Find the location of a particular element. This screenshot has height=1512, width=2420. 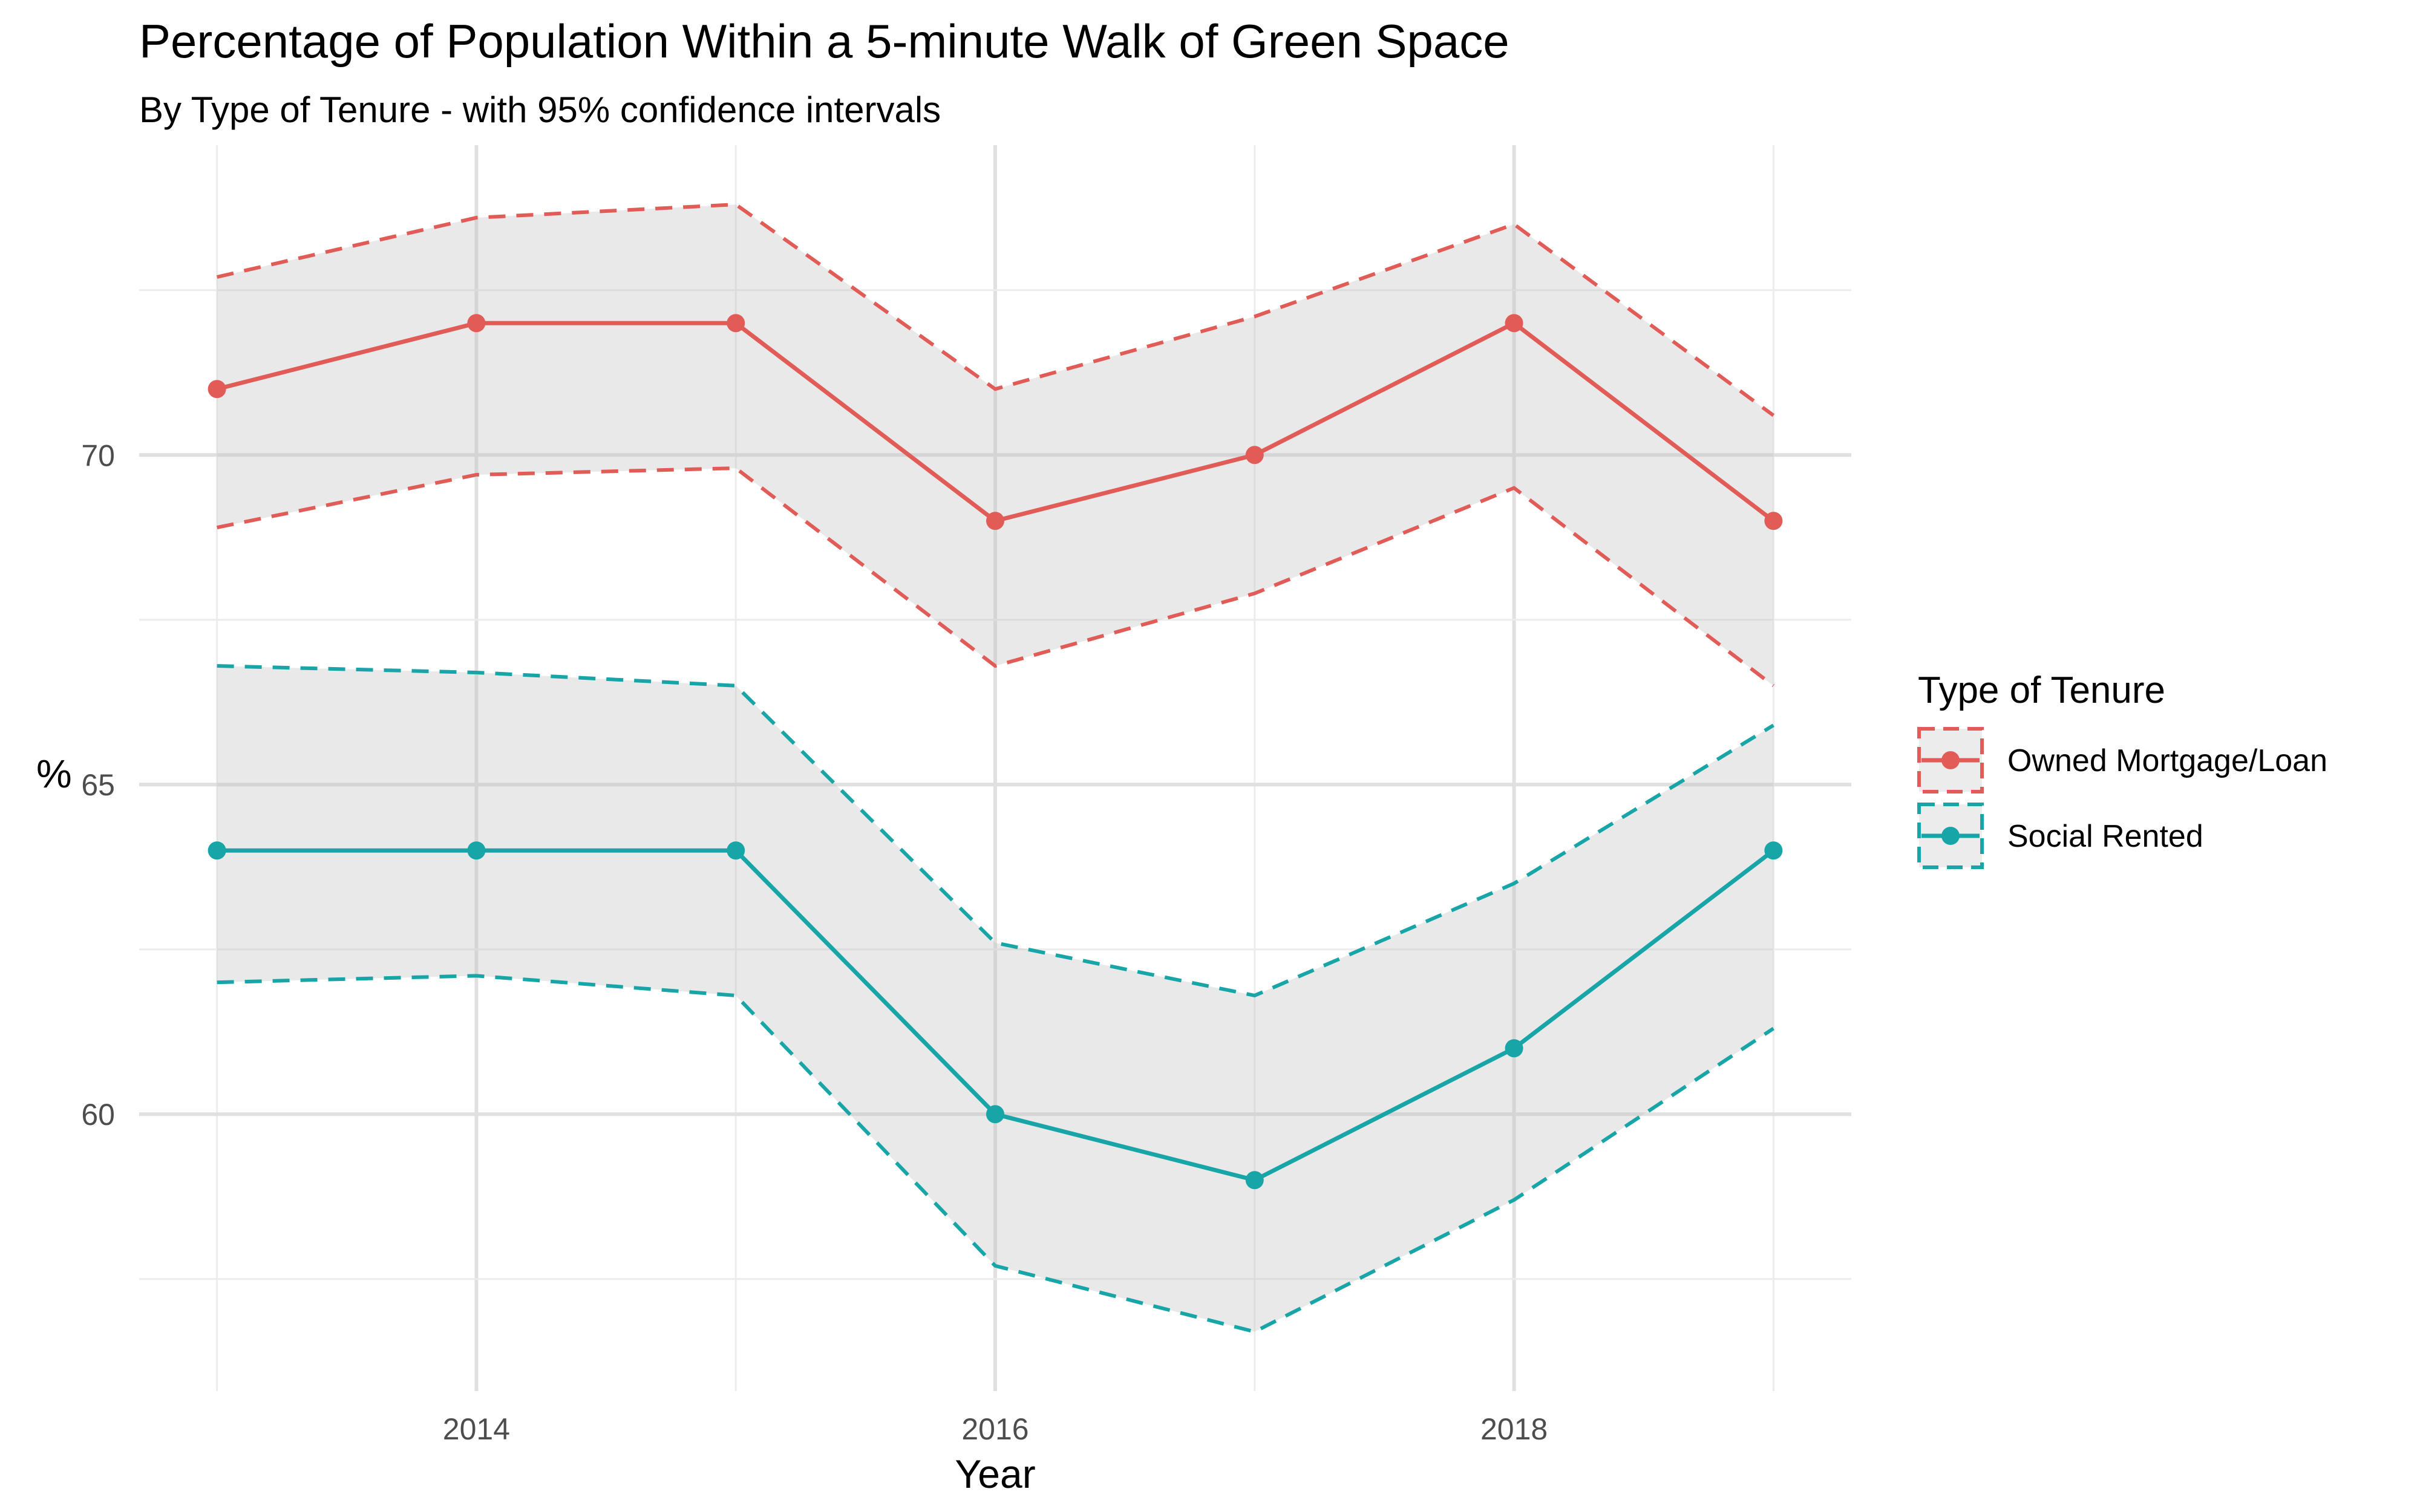

x-tick-label: 2018 is located at coordinates (1514, 1429).